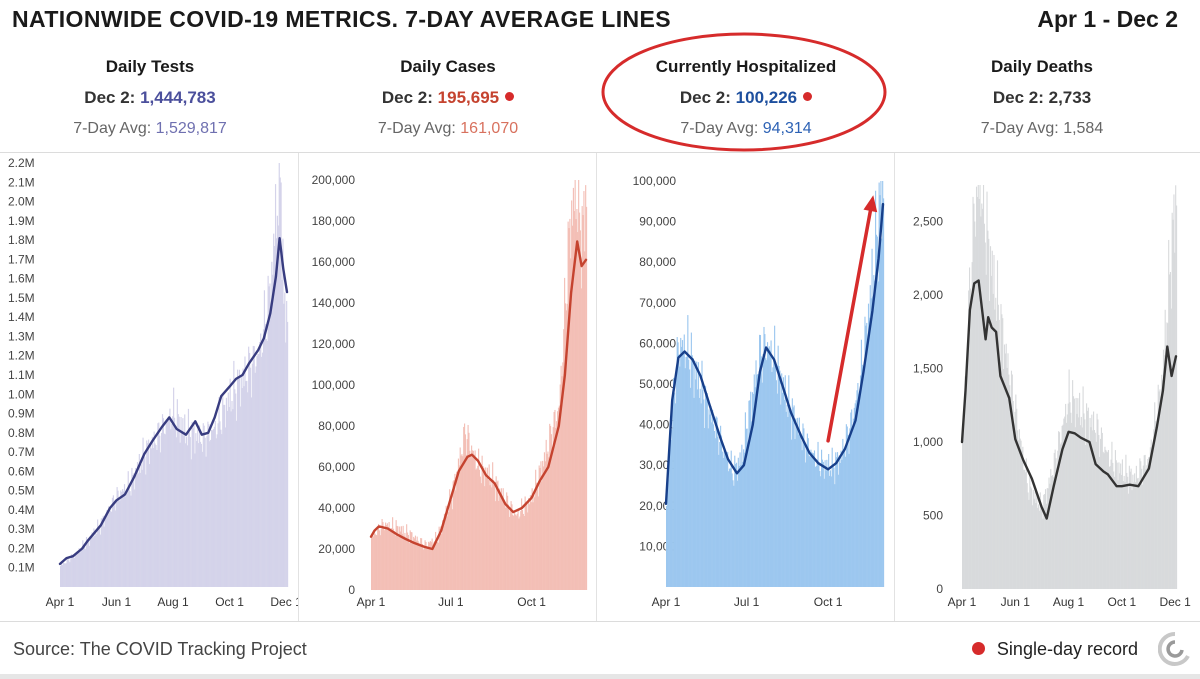  What do you see at coordinates (451, 602) in the screenshot?
I see `x-tick-label: Jul 1` at bounding box center [451, 602].